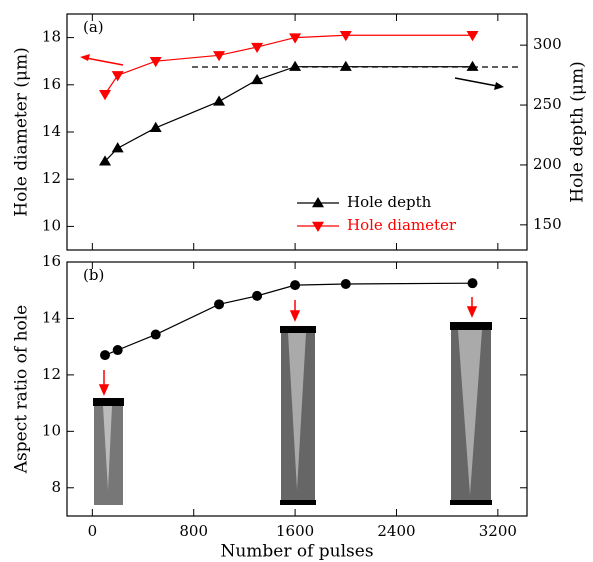 The width and height of the screenshot is (593, 562). What do you see at coordinates (547, 104) in the screenshot?
I see `y2-tick-label: 250` at bounding box center [547, 104].